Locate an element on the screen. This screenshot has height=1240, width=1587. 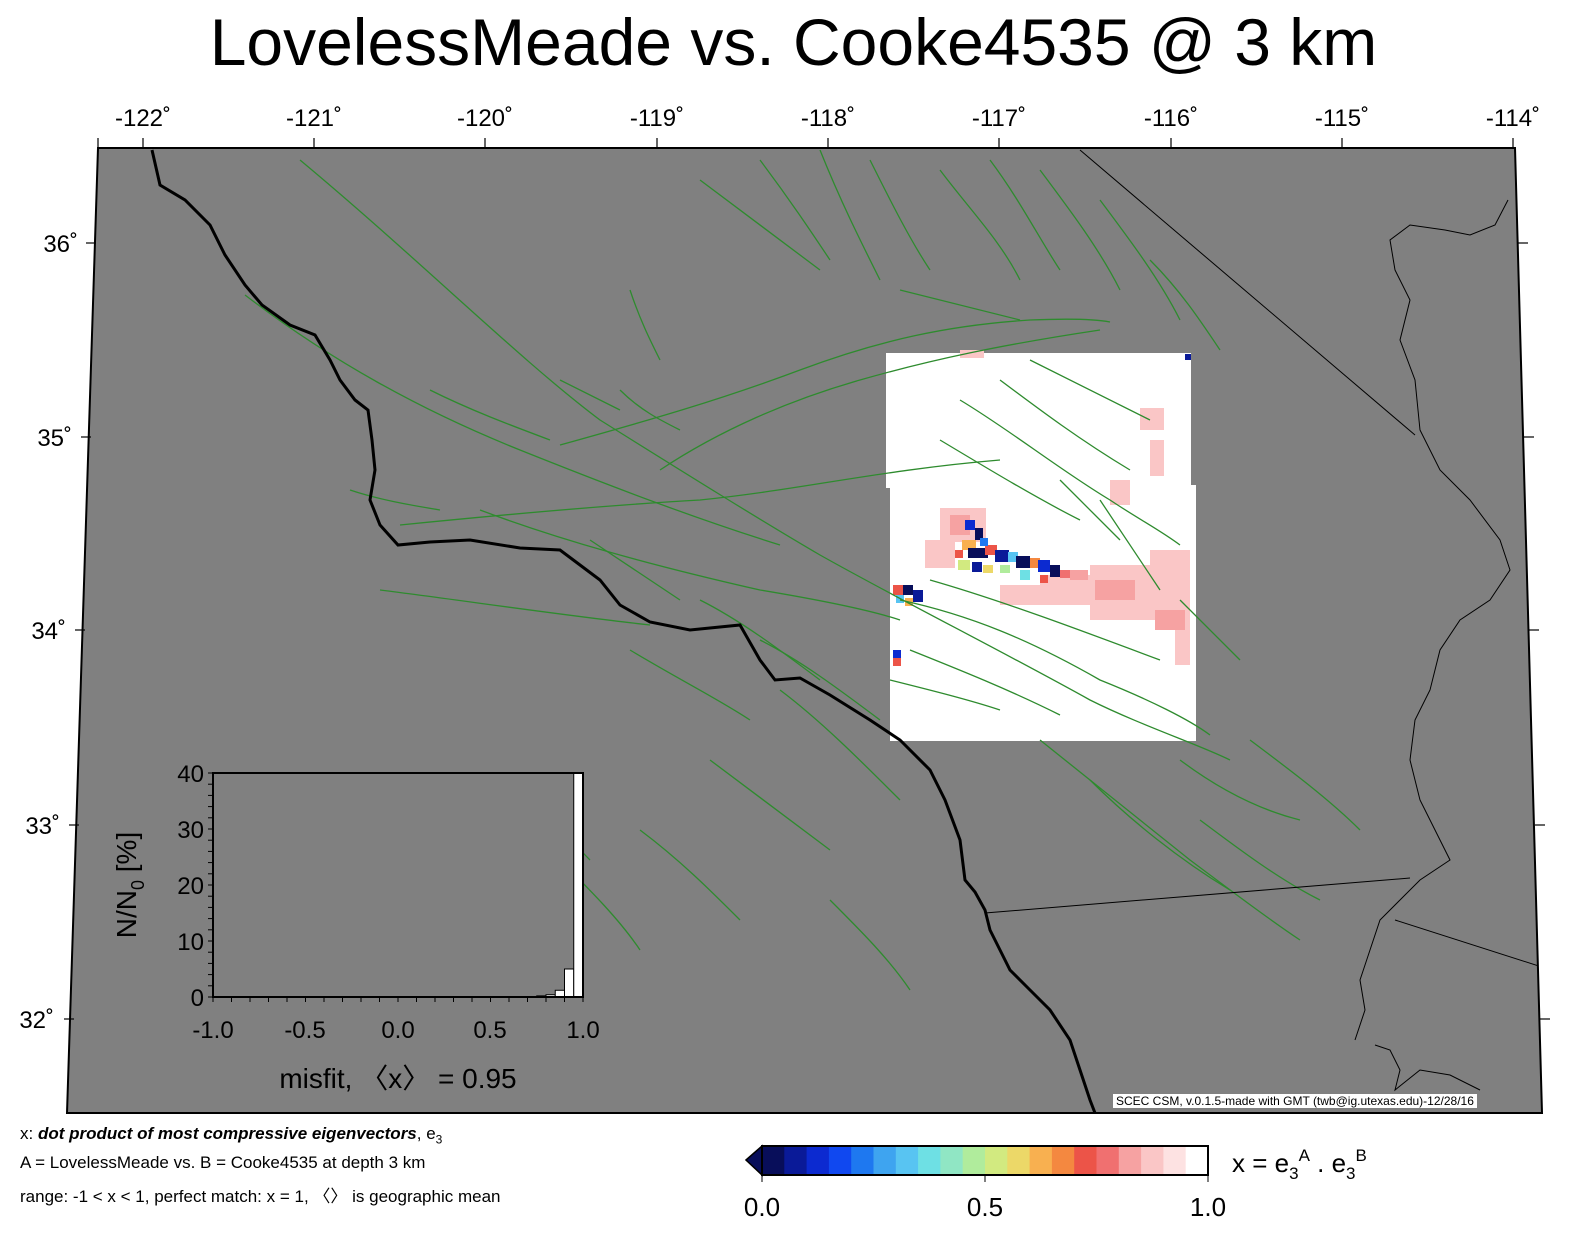
colorbar-tick: 0.5 is located at coordinates (985, 1207).